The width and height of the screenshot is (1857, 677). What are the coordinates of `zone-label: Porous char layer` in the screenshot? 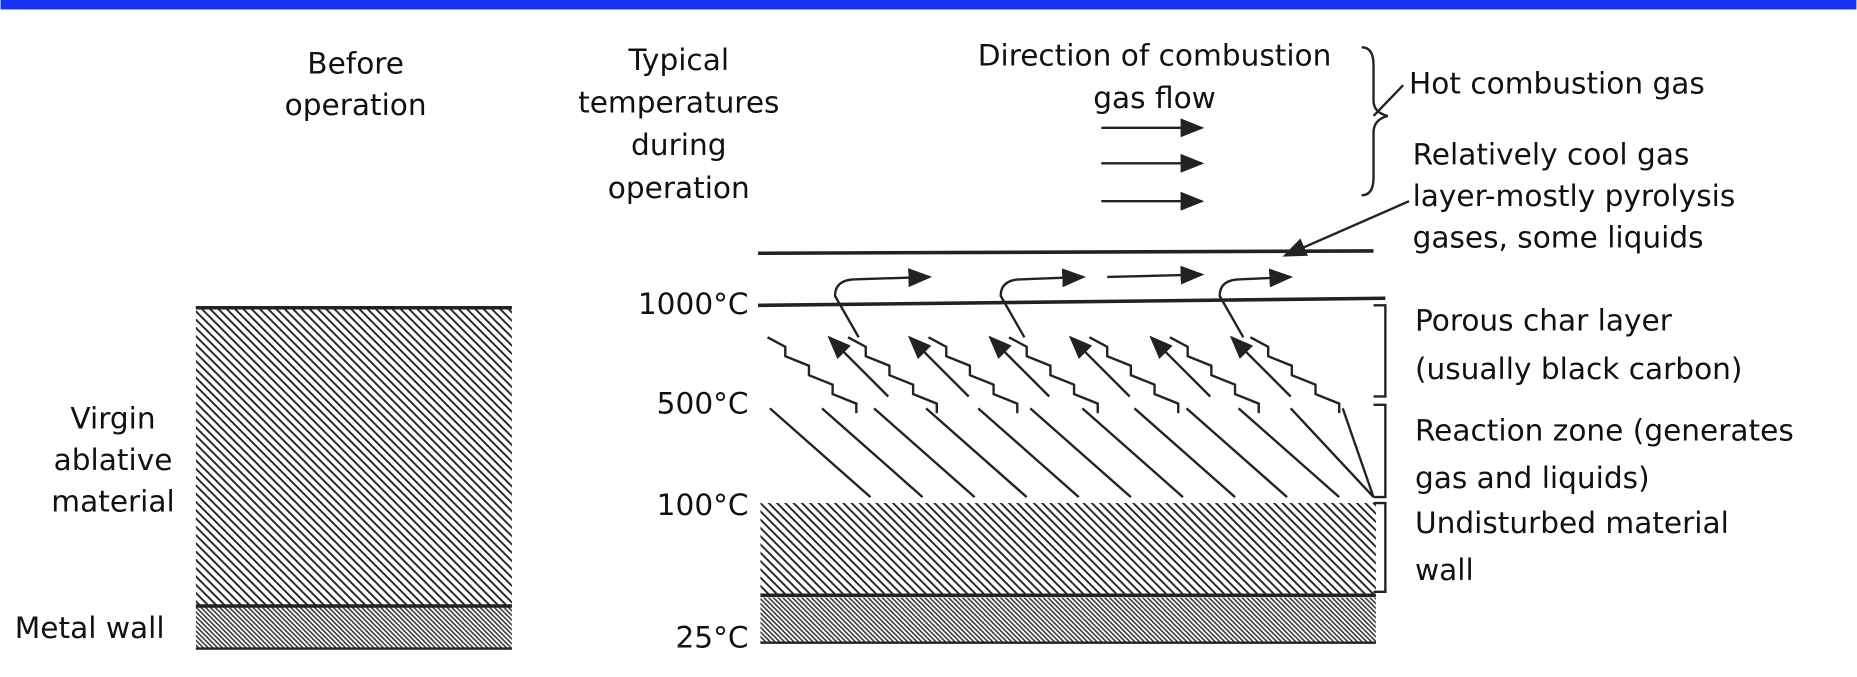 It's located at (1544, 320).